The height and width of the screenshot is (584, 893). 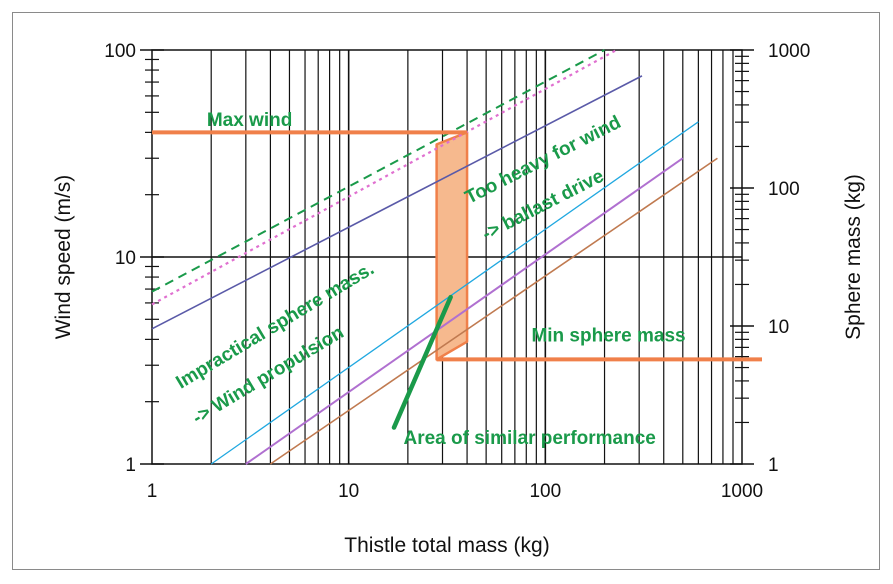 I want to click on y2-tick-label: 1, so click(x=773, y=465).